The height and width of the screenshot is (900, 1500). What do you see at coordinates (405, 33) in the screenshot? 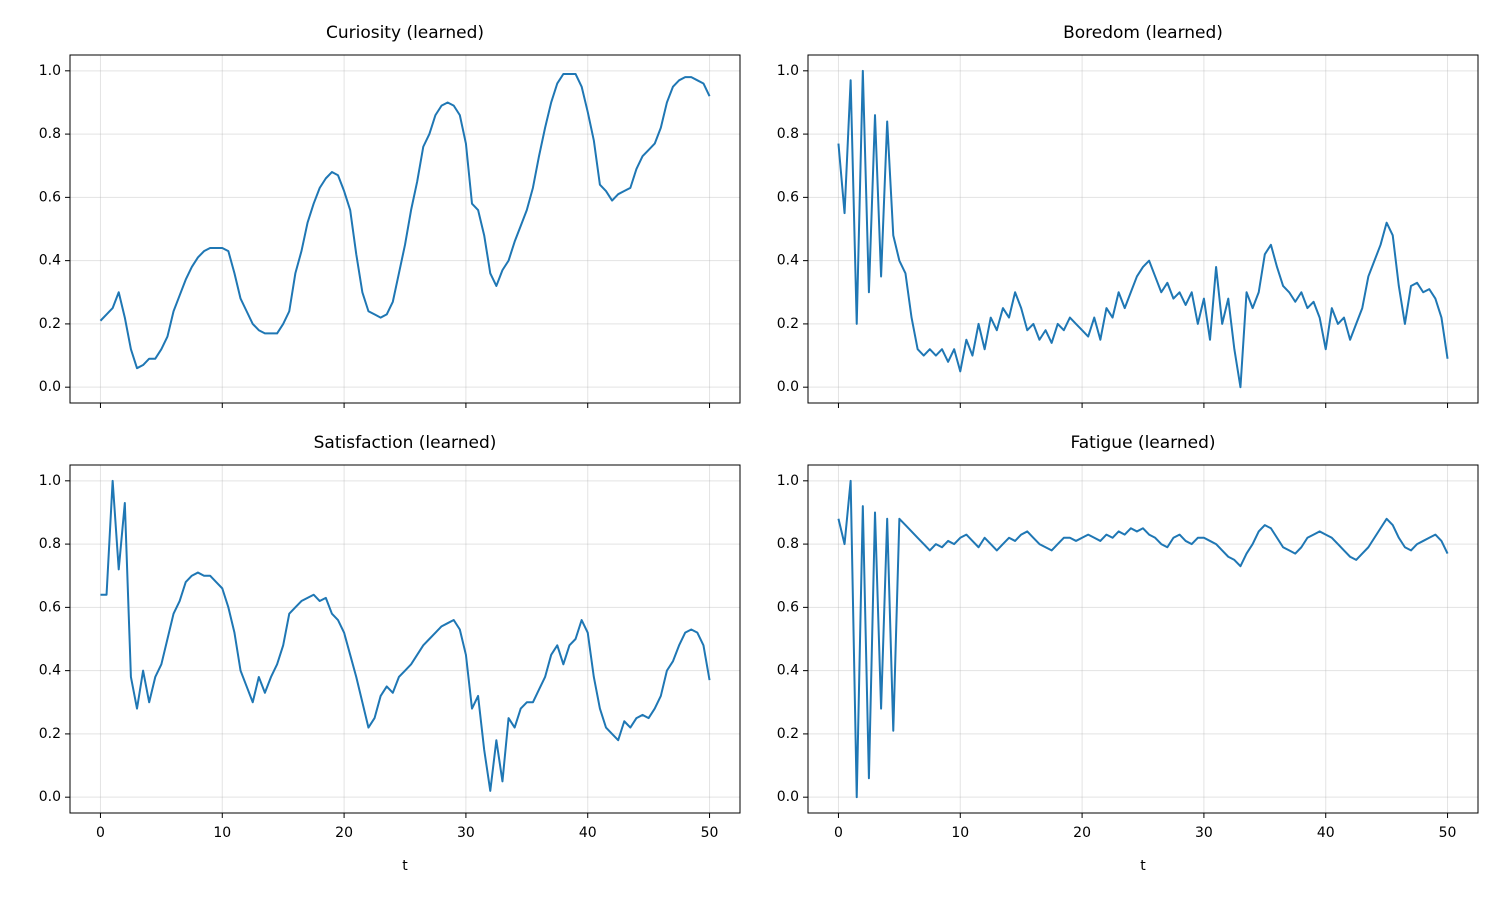
I see `subplot-title: Curiosity (learned)` at bounding box center [405, 33].